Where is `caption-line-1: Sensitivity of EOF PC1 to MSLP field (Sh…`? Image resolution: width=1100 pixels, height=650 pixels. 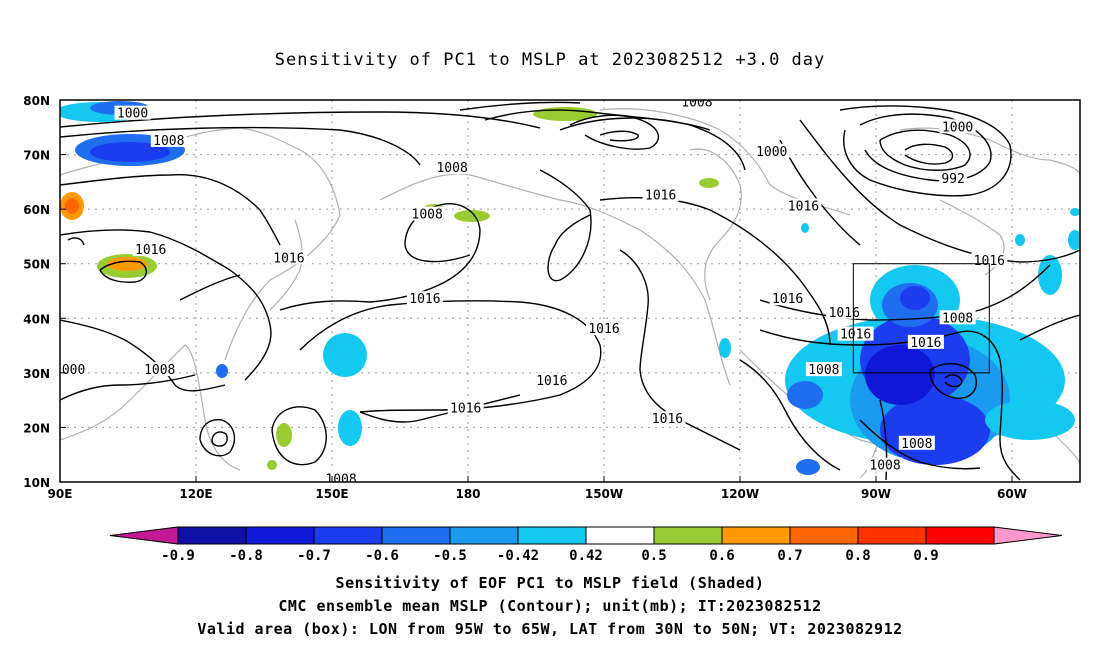
caption-line-1: Sensitivity of EOF PC1 to MSLP field (Sh… is located at coordinates (550, 583).